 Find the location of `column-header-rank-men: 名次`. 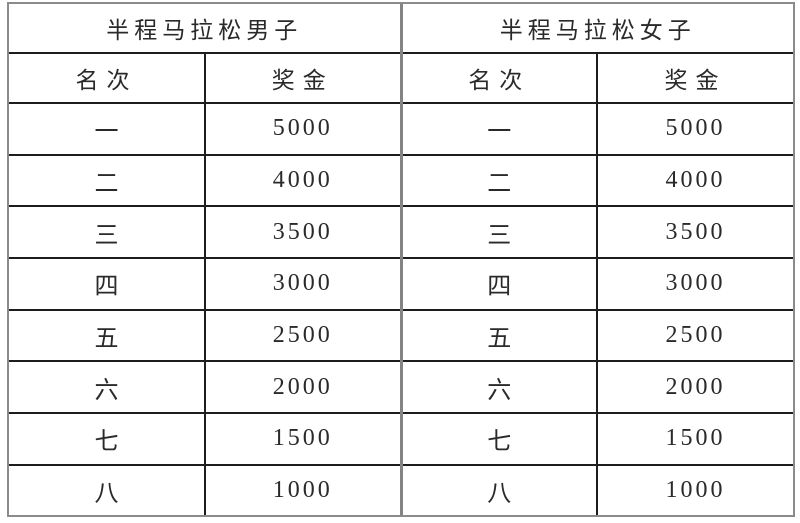

column-header-rank-men: 名次 is located at coordinates (107, 78).